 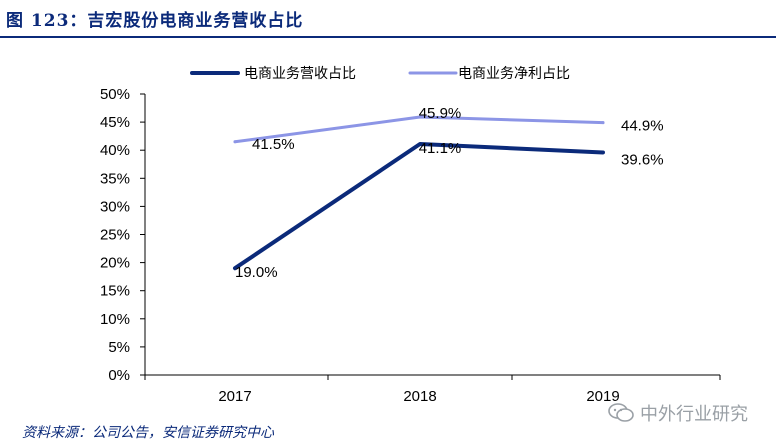 I want to click on data-label: 39.6%, so click(x=642, y=159).